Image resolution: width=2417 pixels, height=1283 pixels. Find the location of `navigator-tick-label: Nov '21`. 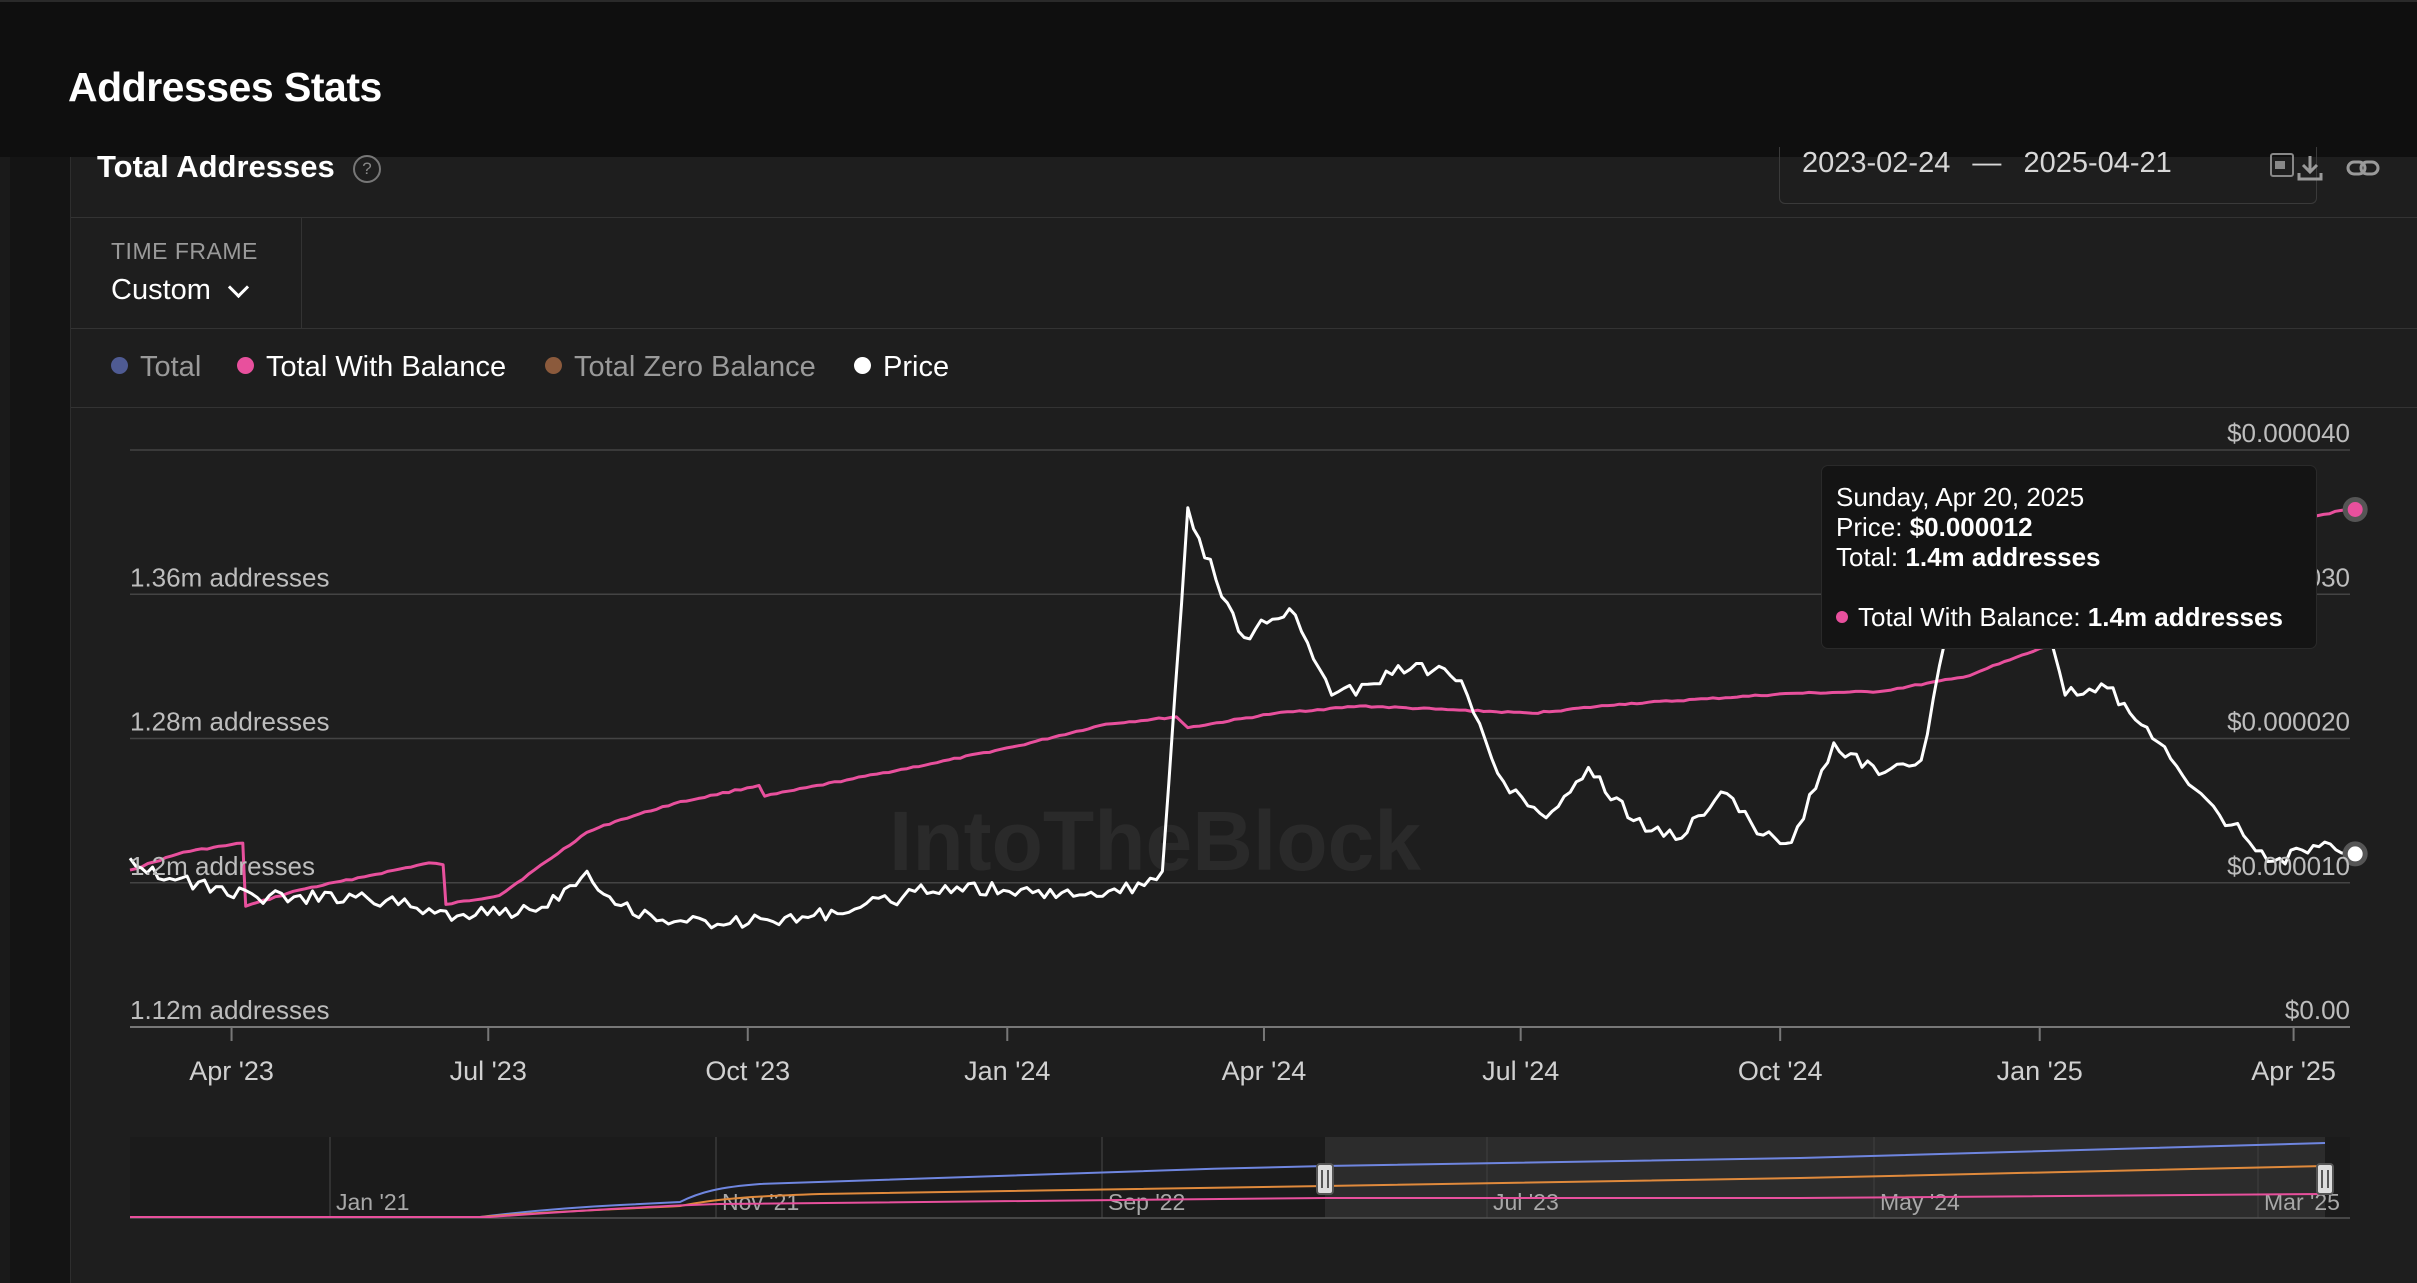

navigator-tick-label: Nov '21 is located at coordinates (760, 1202).